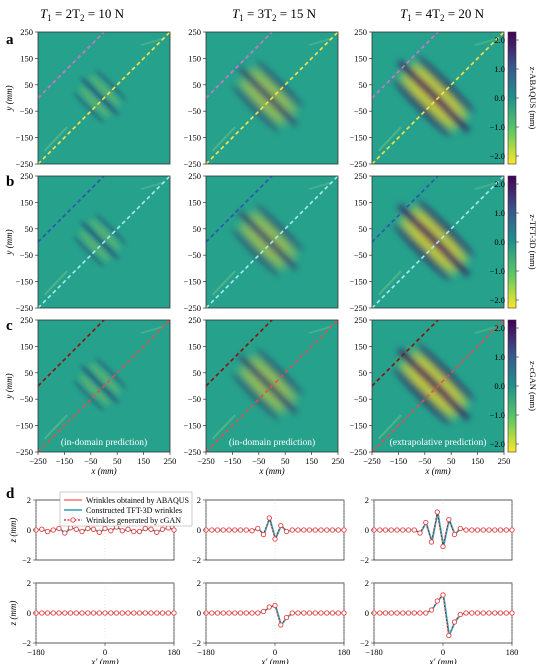  Describe the element at coordinates (514, 98) in the screenshot. I see `colorbar-1: 2.0 1.0 0.0 −1.0 −2.0 z-ABAQUS (mm)` at that location.